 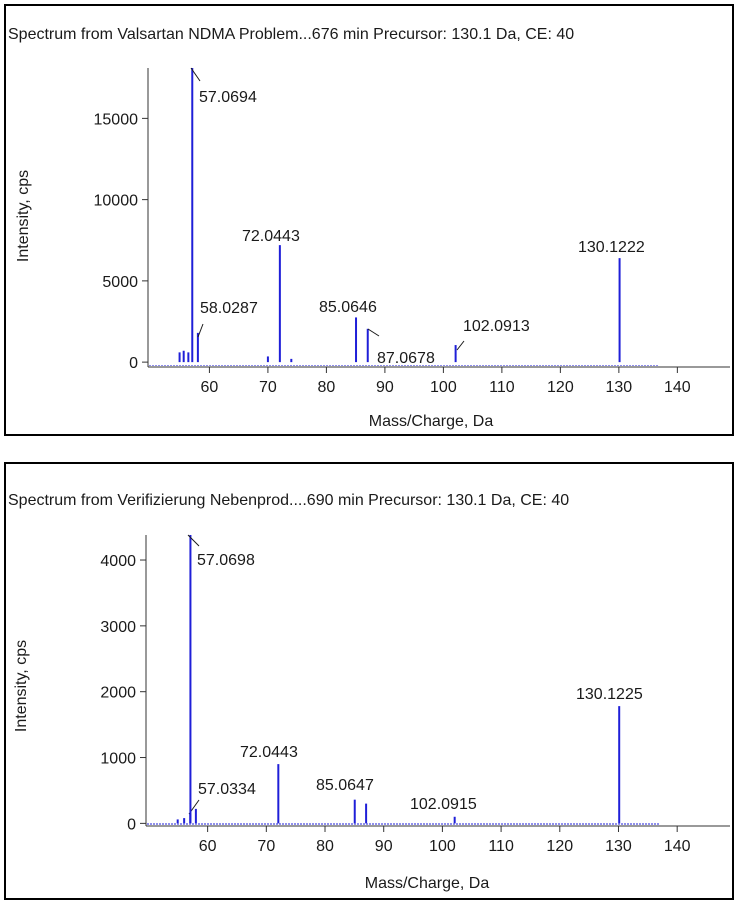 What do you see at coordinates (496, 326) in the screenshot?
I see `peak-label: 102.0913` at bounding box center [496, 326].